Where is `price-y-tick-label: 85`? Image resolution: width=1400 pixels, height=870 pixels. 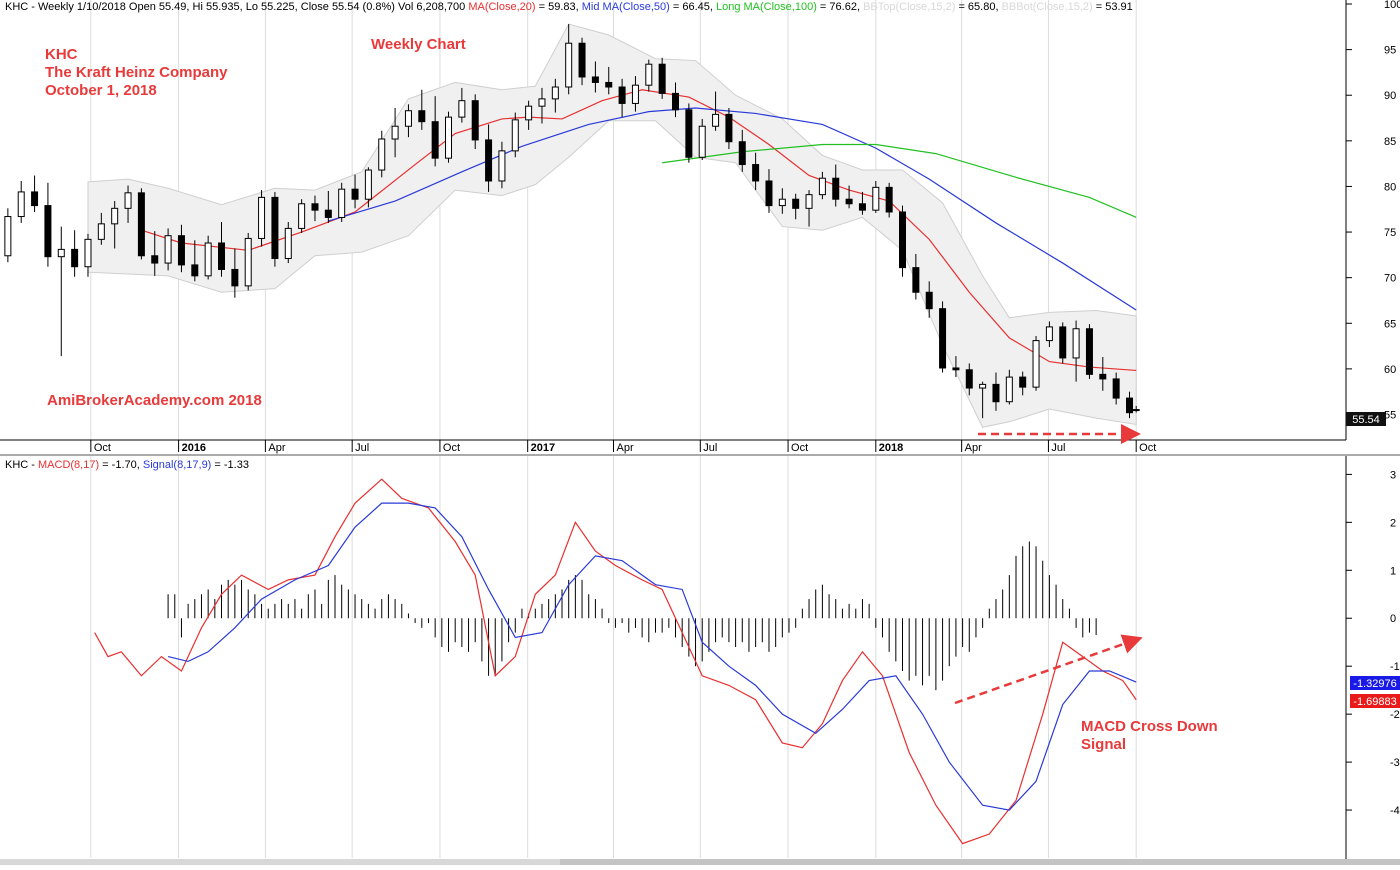 price-y-tick-label: 85 is located at coordinates (1390, 142).